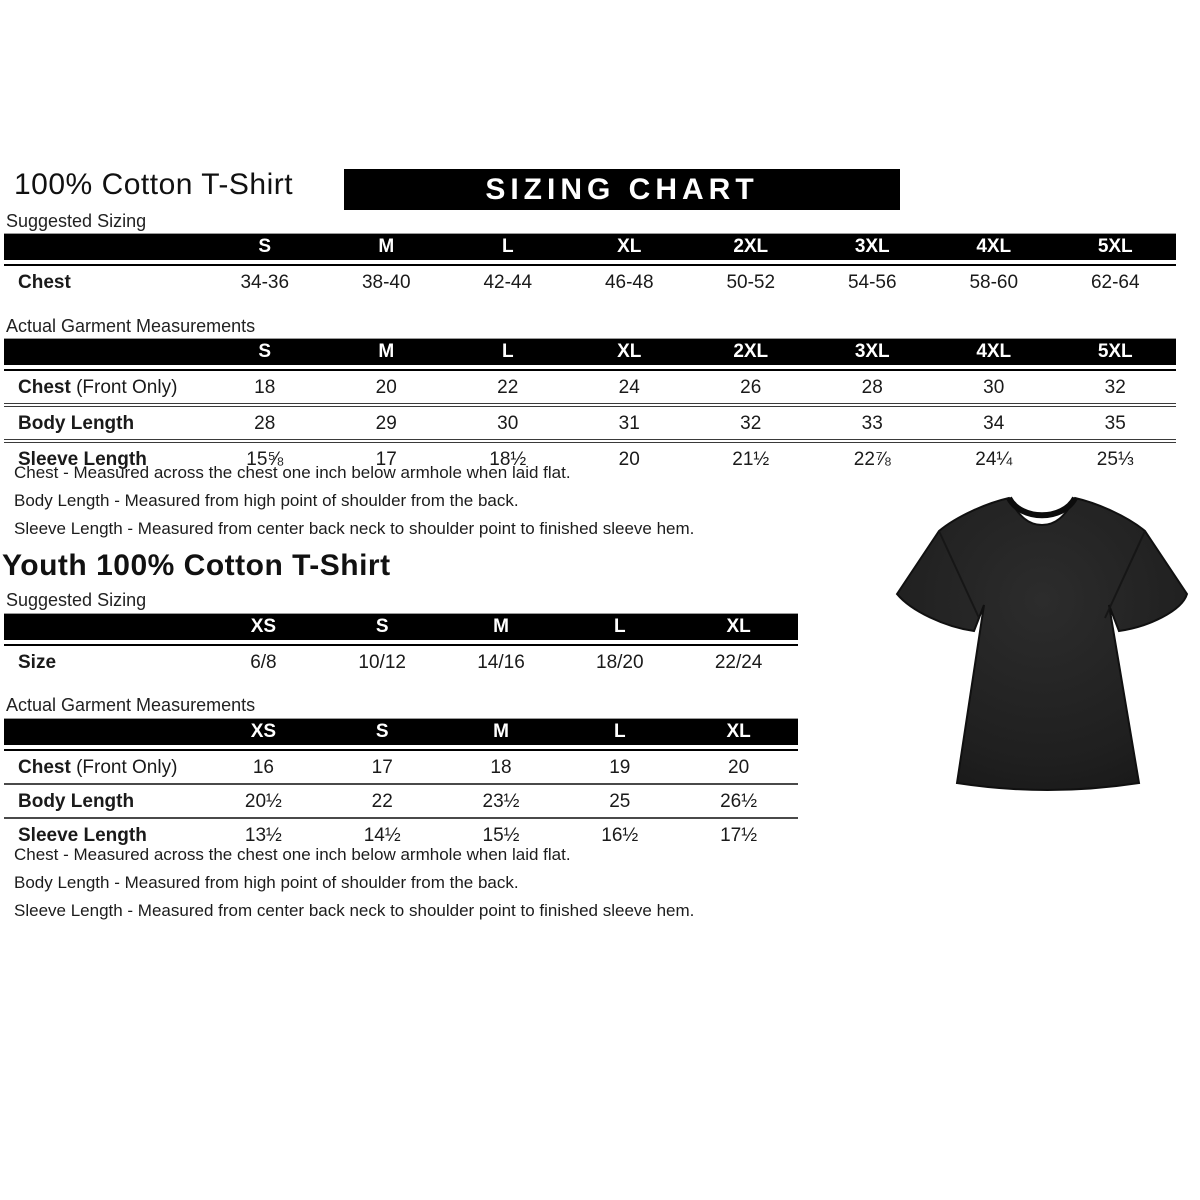 The height and width of the screenshot is (1200, 1200). What do you see at coordinates (751, 457) in the screenshot?
I see `table-cell: 21½` at bounding box center [751, 457].